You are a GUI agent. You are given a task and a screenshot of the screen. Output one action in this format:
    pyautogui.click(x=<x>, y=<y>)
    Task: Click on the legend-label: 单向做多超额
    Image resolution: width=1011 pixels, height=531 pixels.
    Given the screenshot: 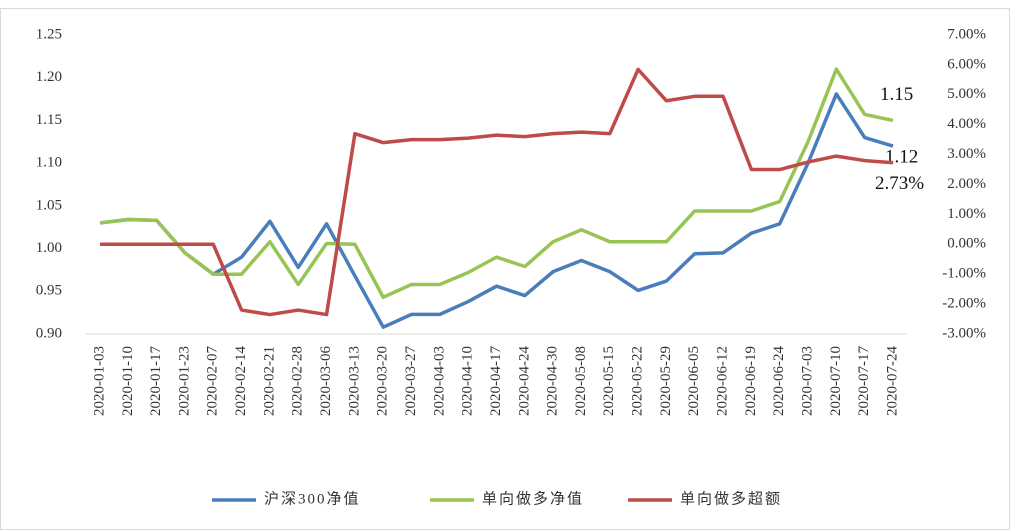 What is the action you would take?
    pyautogui.click(x=731, y=498)
    